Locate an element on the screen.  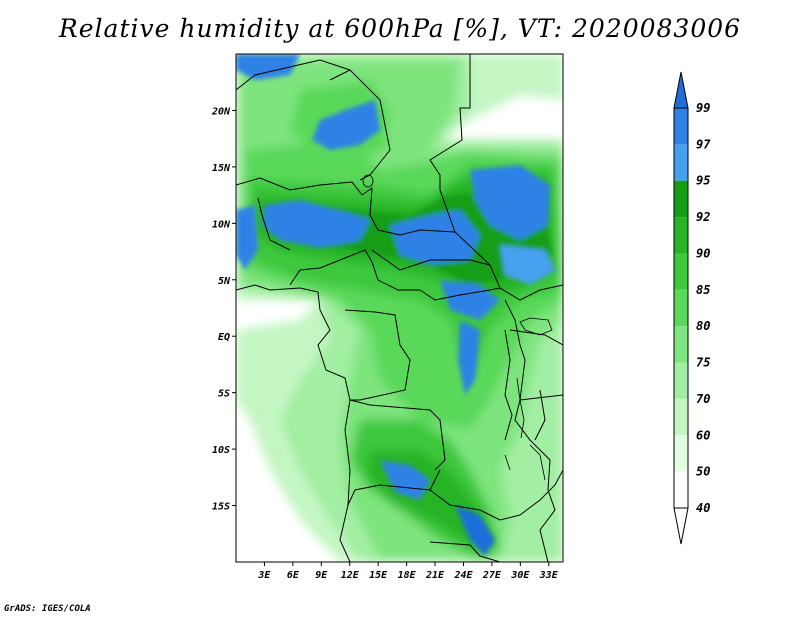
lat-tick-label: 15N is located at coordinates (221, 168).